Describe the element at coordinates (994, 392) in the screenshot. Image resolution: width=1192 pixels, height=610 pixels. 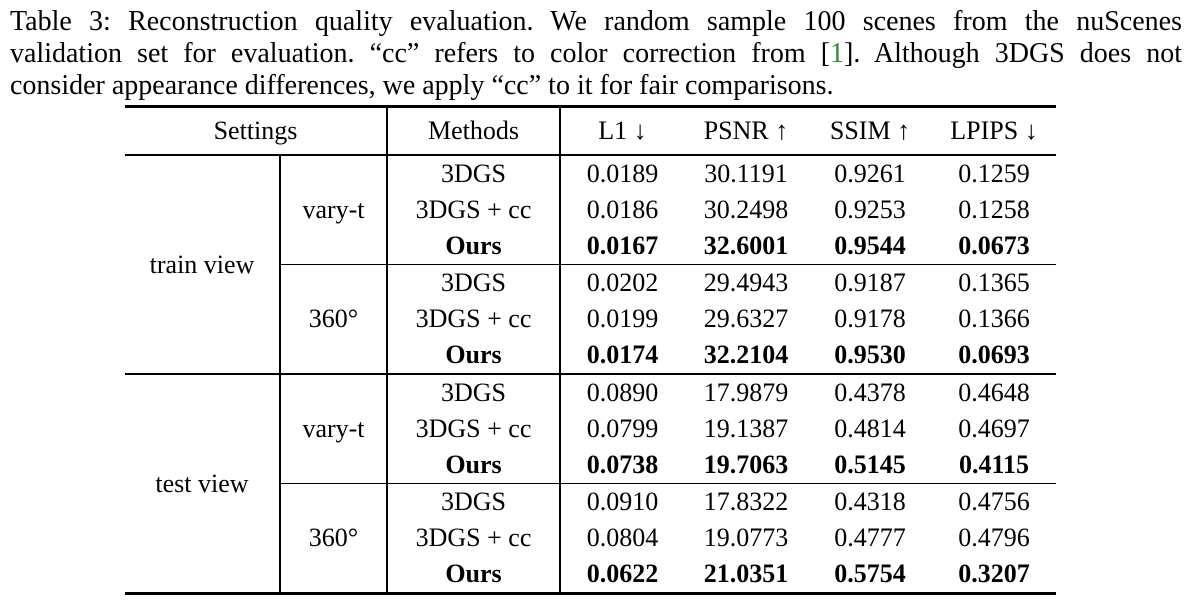
I see `value-cell-lpips: 0.4648` at that location.